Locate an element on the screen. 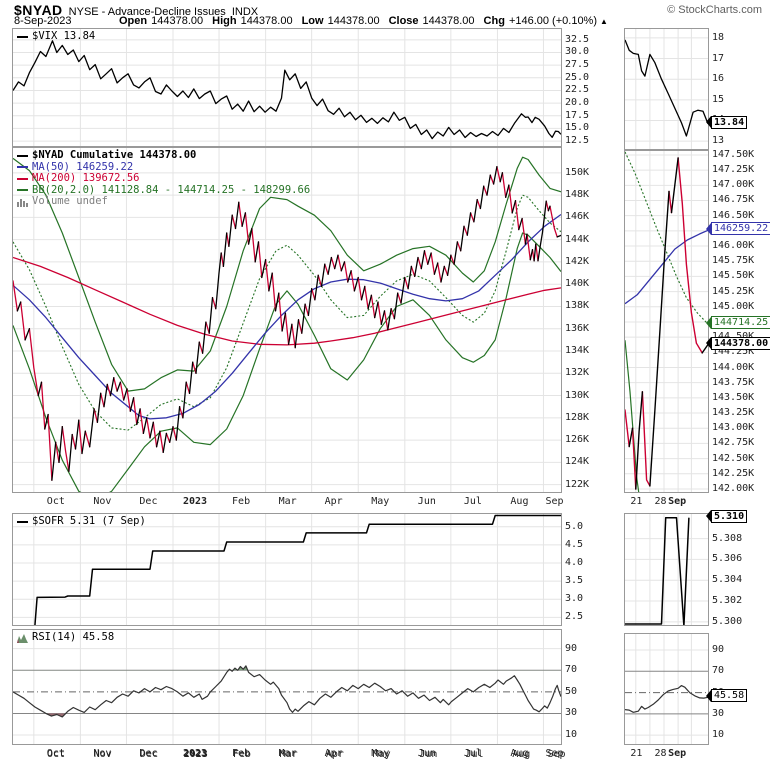  axis-tick-label: 143.00K is located at coordinates (733, 428).